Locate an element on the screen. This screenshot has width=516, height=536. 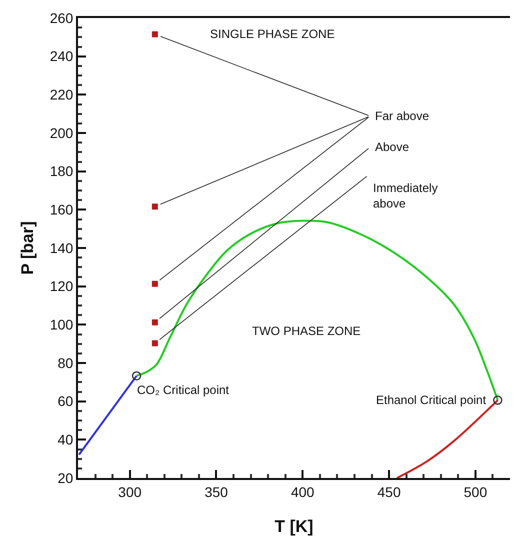
annotation: Above is located at coordinates (392, 147).